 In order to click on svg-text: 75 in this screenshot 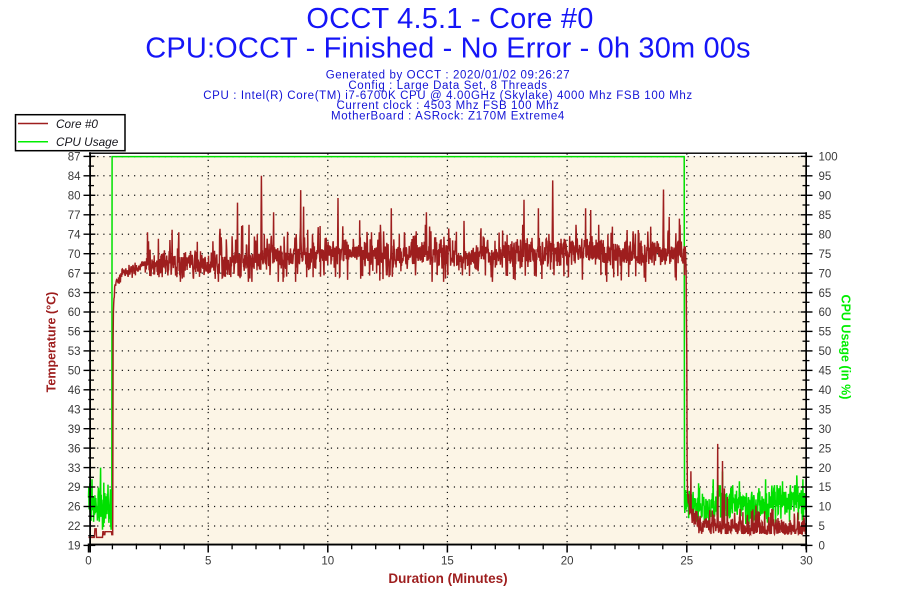, I will do `click(825, 255)`.